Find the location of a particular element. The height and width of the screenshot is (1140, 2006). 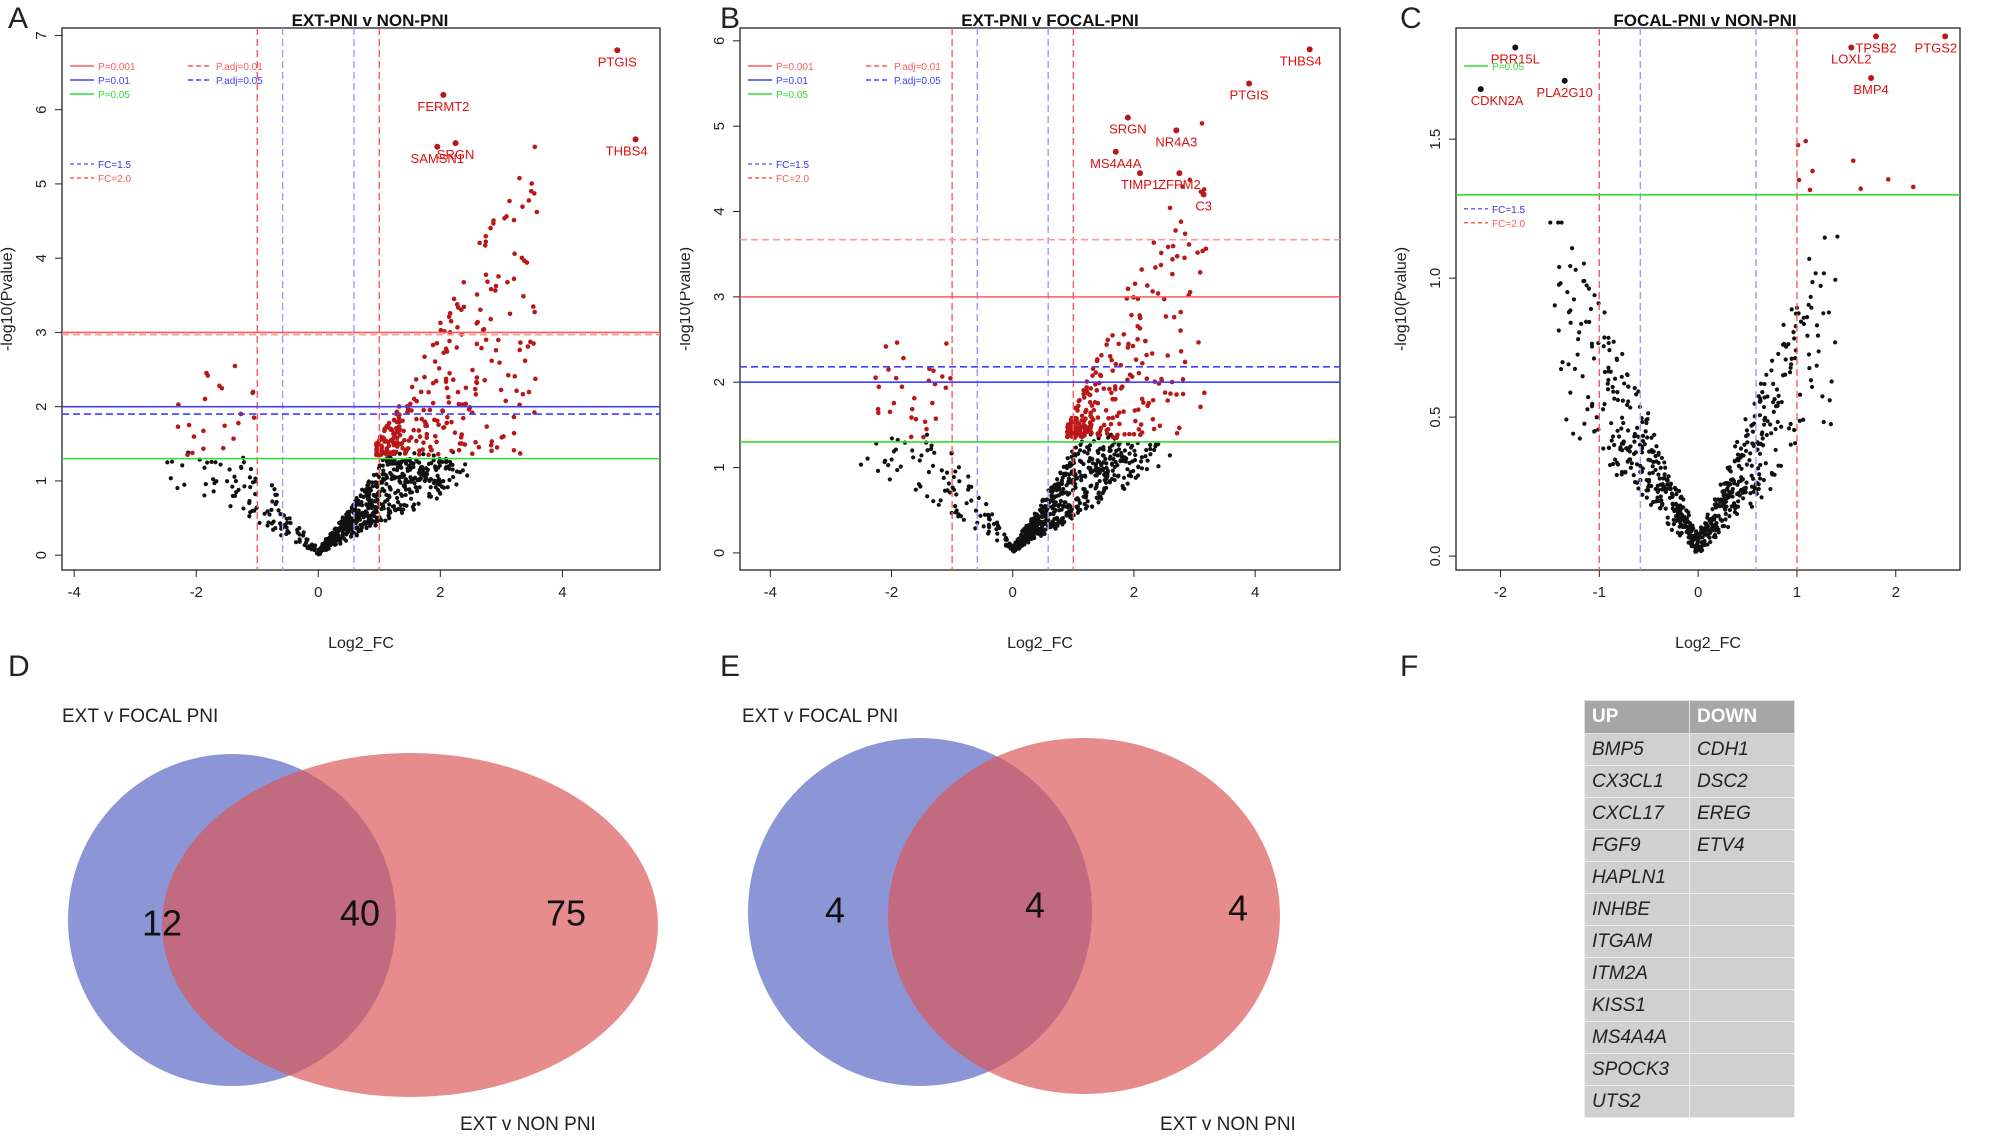

venn-left-only-count: 4 is located at coordinates (835, 910).